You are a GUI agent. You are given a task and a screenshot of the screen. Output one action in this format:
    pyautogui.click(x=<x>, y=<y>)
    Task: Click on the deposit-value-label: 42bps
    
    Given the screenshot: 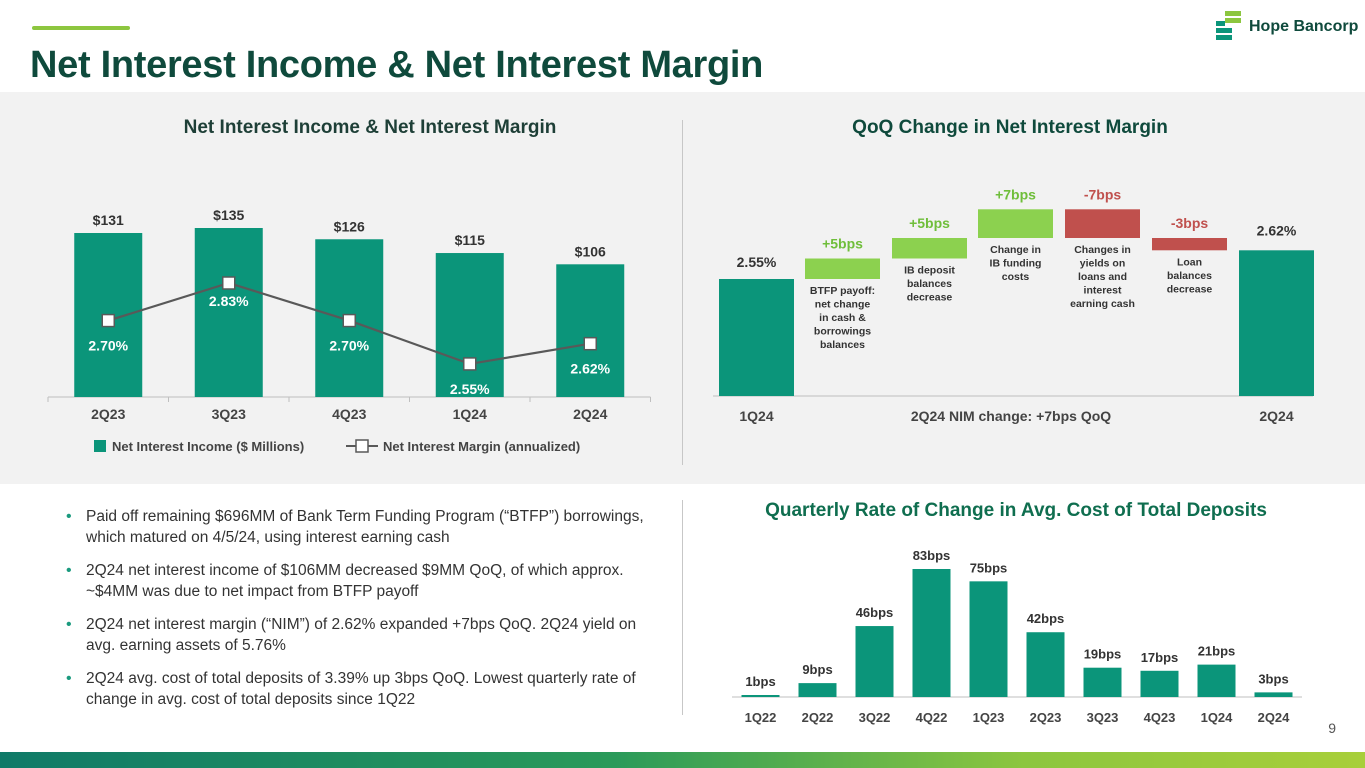 What is the action you would take?
    pyautogui.click(x=1046, y=618)
    